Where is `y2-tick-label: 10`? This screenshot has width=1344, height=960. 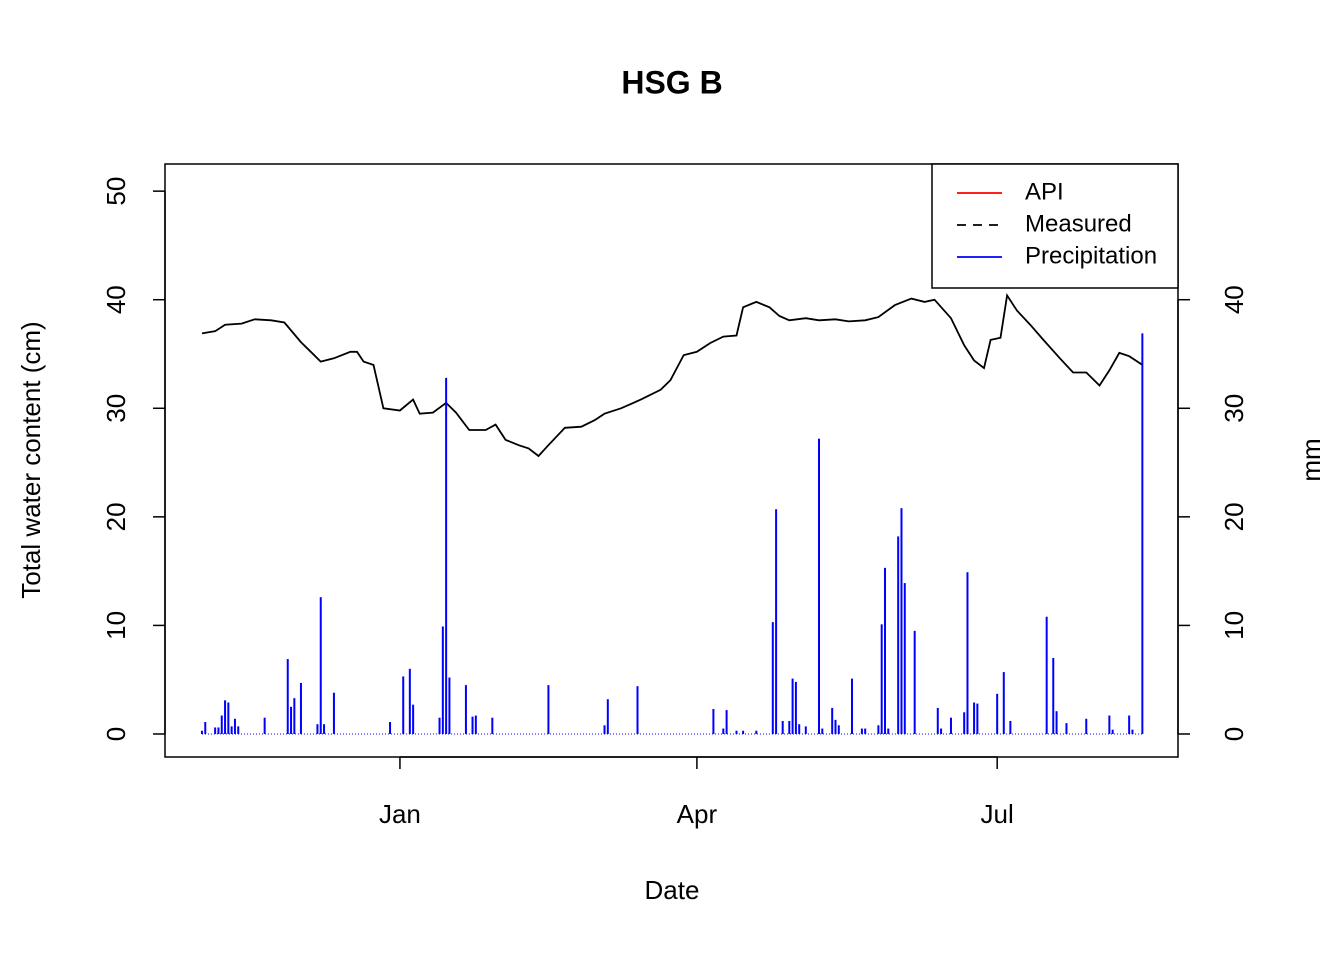 y2-tick-label: 10 is located at coordinates (1234, 625).